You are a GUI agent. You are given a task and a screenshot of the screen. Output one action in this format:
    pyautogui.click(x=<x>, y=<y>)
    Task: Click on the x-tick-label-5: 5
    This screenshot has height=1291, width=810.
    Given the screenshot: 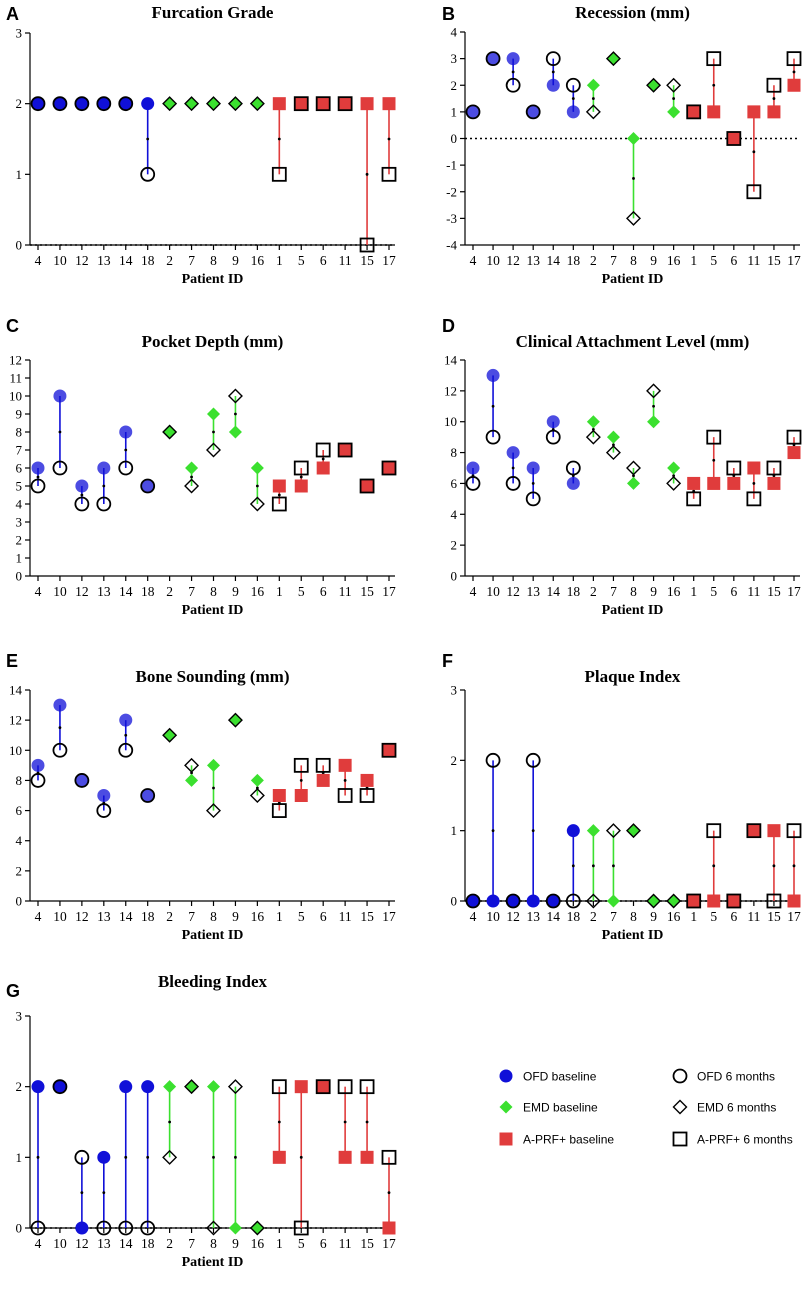 What is the action you would take?
    pyautogui.click(x=301, y=1243)
    